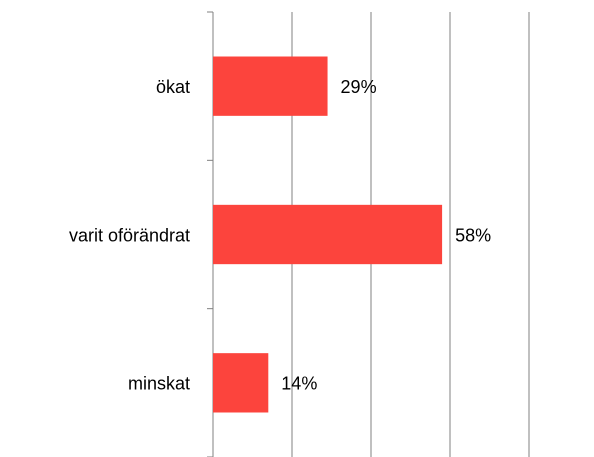  I want to click on data-label: 29%, so click(359, 87).